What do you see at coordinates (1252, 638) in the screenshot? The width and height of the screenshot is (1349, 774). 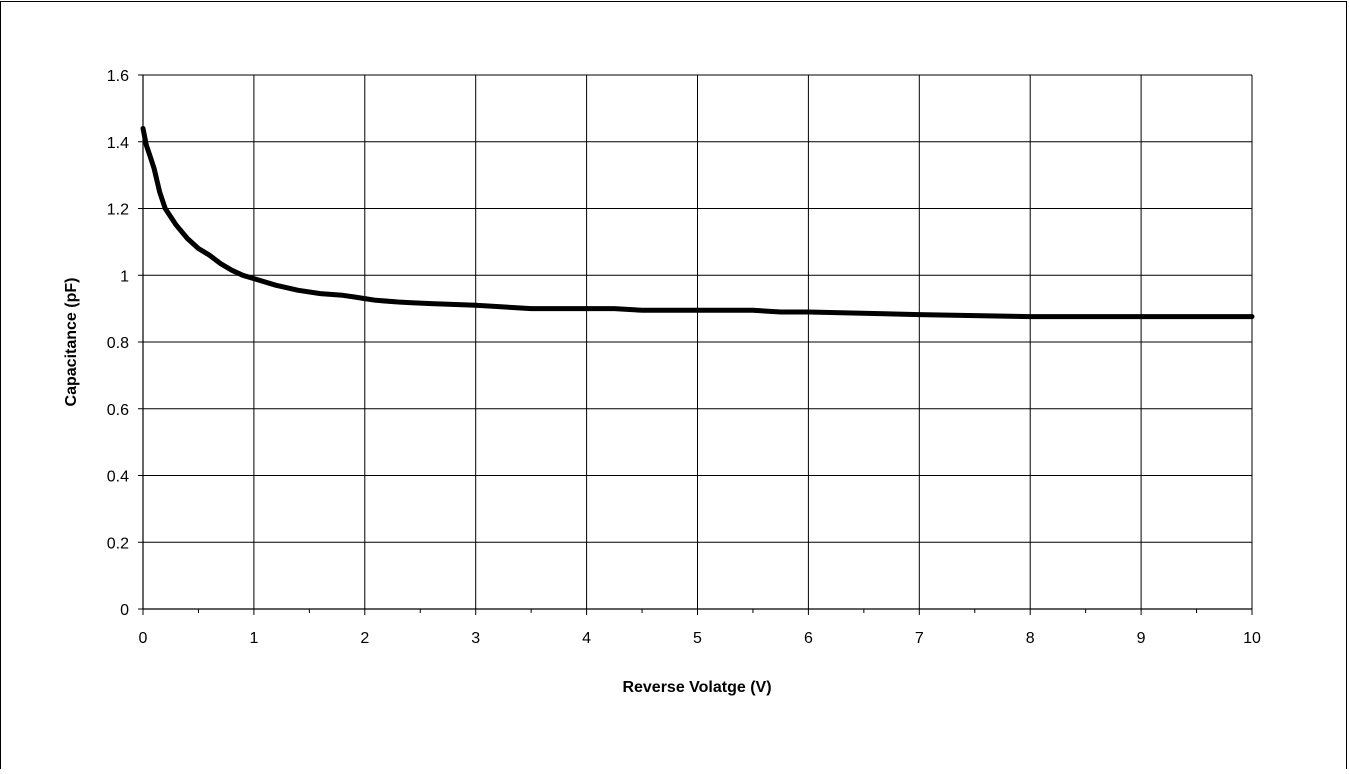 I see `x-tick-label: 10` at bounding box center [1252, 638].